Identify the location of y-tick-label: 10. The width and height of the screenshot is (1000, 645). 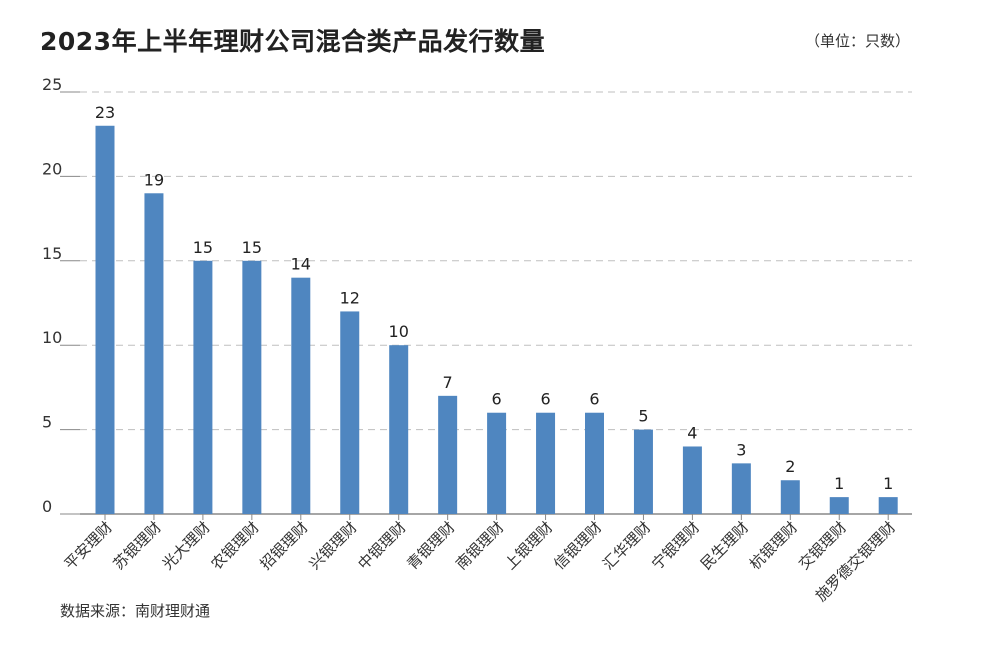
(52, 337).